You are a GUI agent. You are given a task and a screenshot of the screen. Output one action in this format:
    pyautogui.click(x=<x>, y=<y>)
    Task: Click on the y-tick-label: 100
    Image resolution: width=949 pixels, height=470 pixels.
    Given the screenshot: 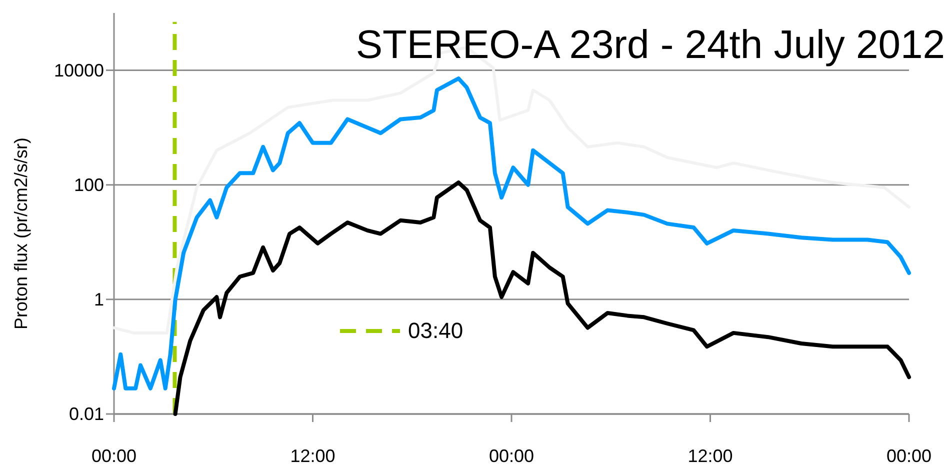 What is the action you would take?
    pyautogui.click(x=89, y=184)
    